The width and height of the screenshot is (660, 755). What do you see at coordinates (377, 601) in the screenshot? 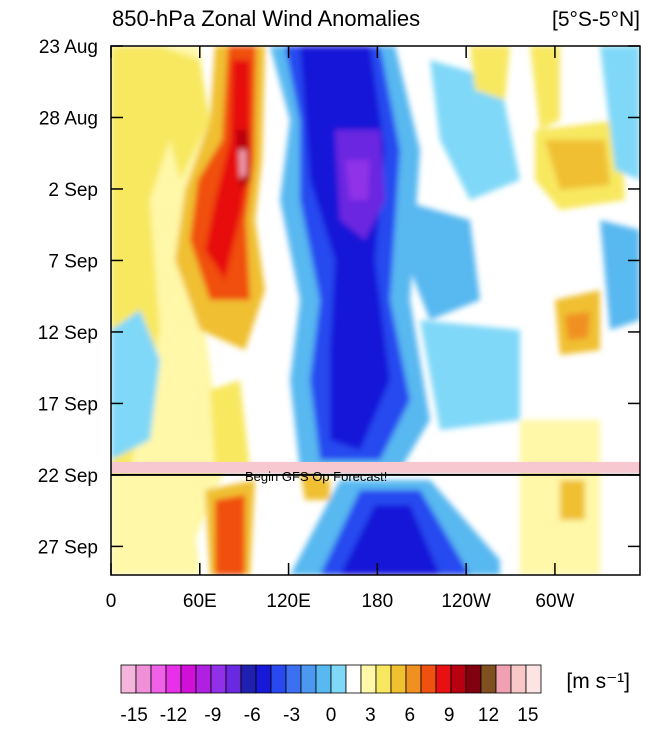
I see `x-tick-label: 180` at bounding box center [377, 601].